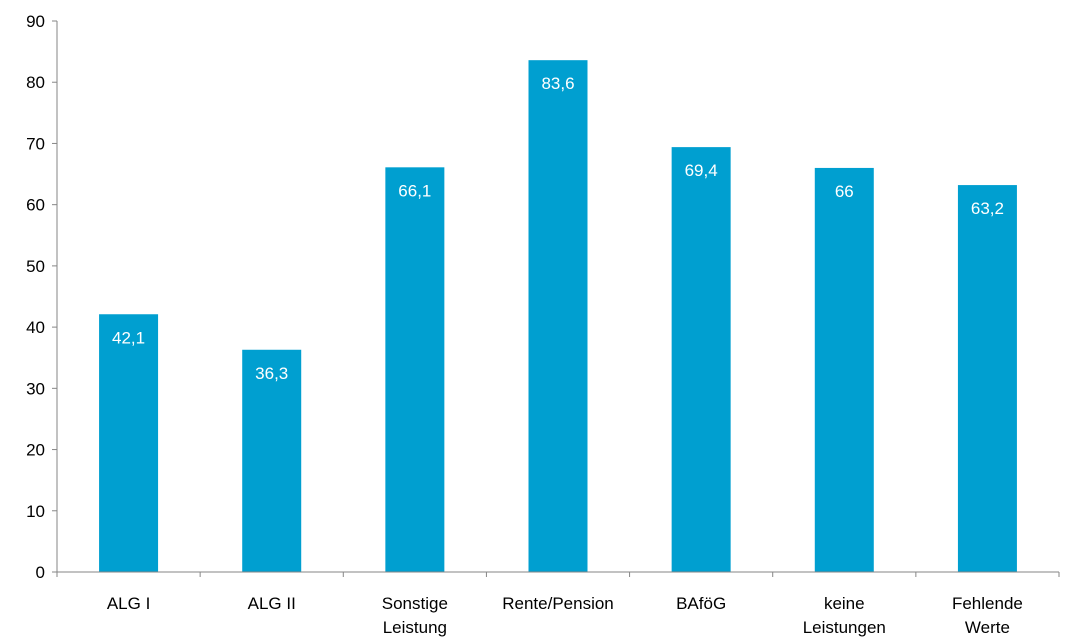 The height and width of the screenshot is (641, 1078). I want to click on y-tick-label: 20, so click(35, 450).